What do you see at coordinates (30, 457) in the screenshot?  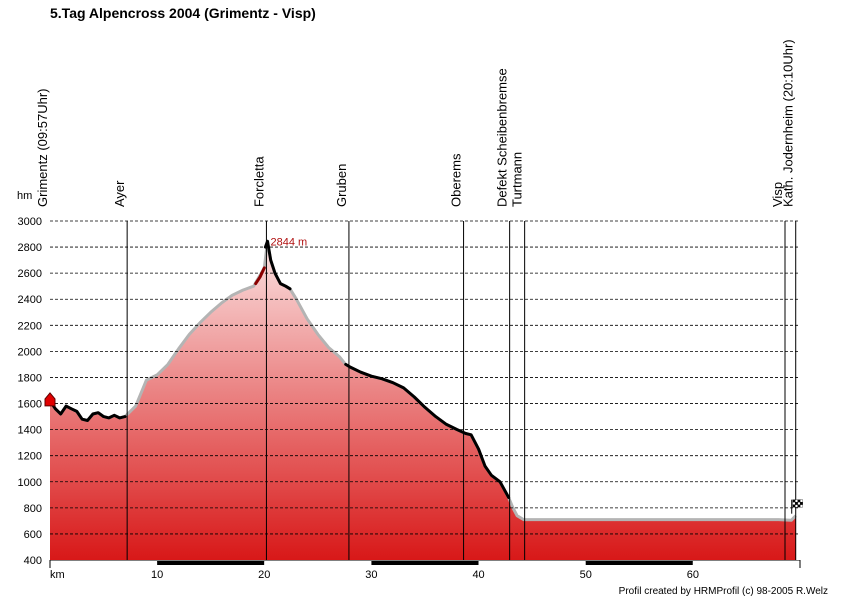 I see `y-tick-label: 1200` at bounding box center [30, 457].